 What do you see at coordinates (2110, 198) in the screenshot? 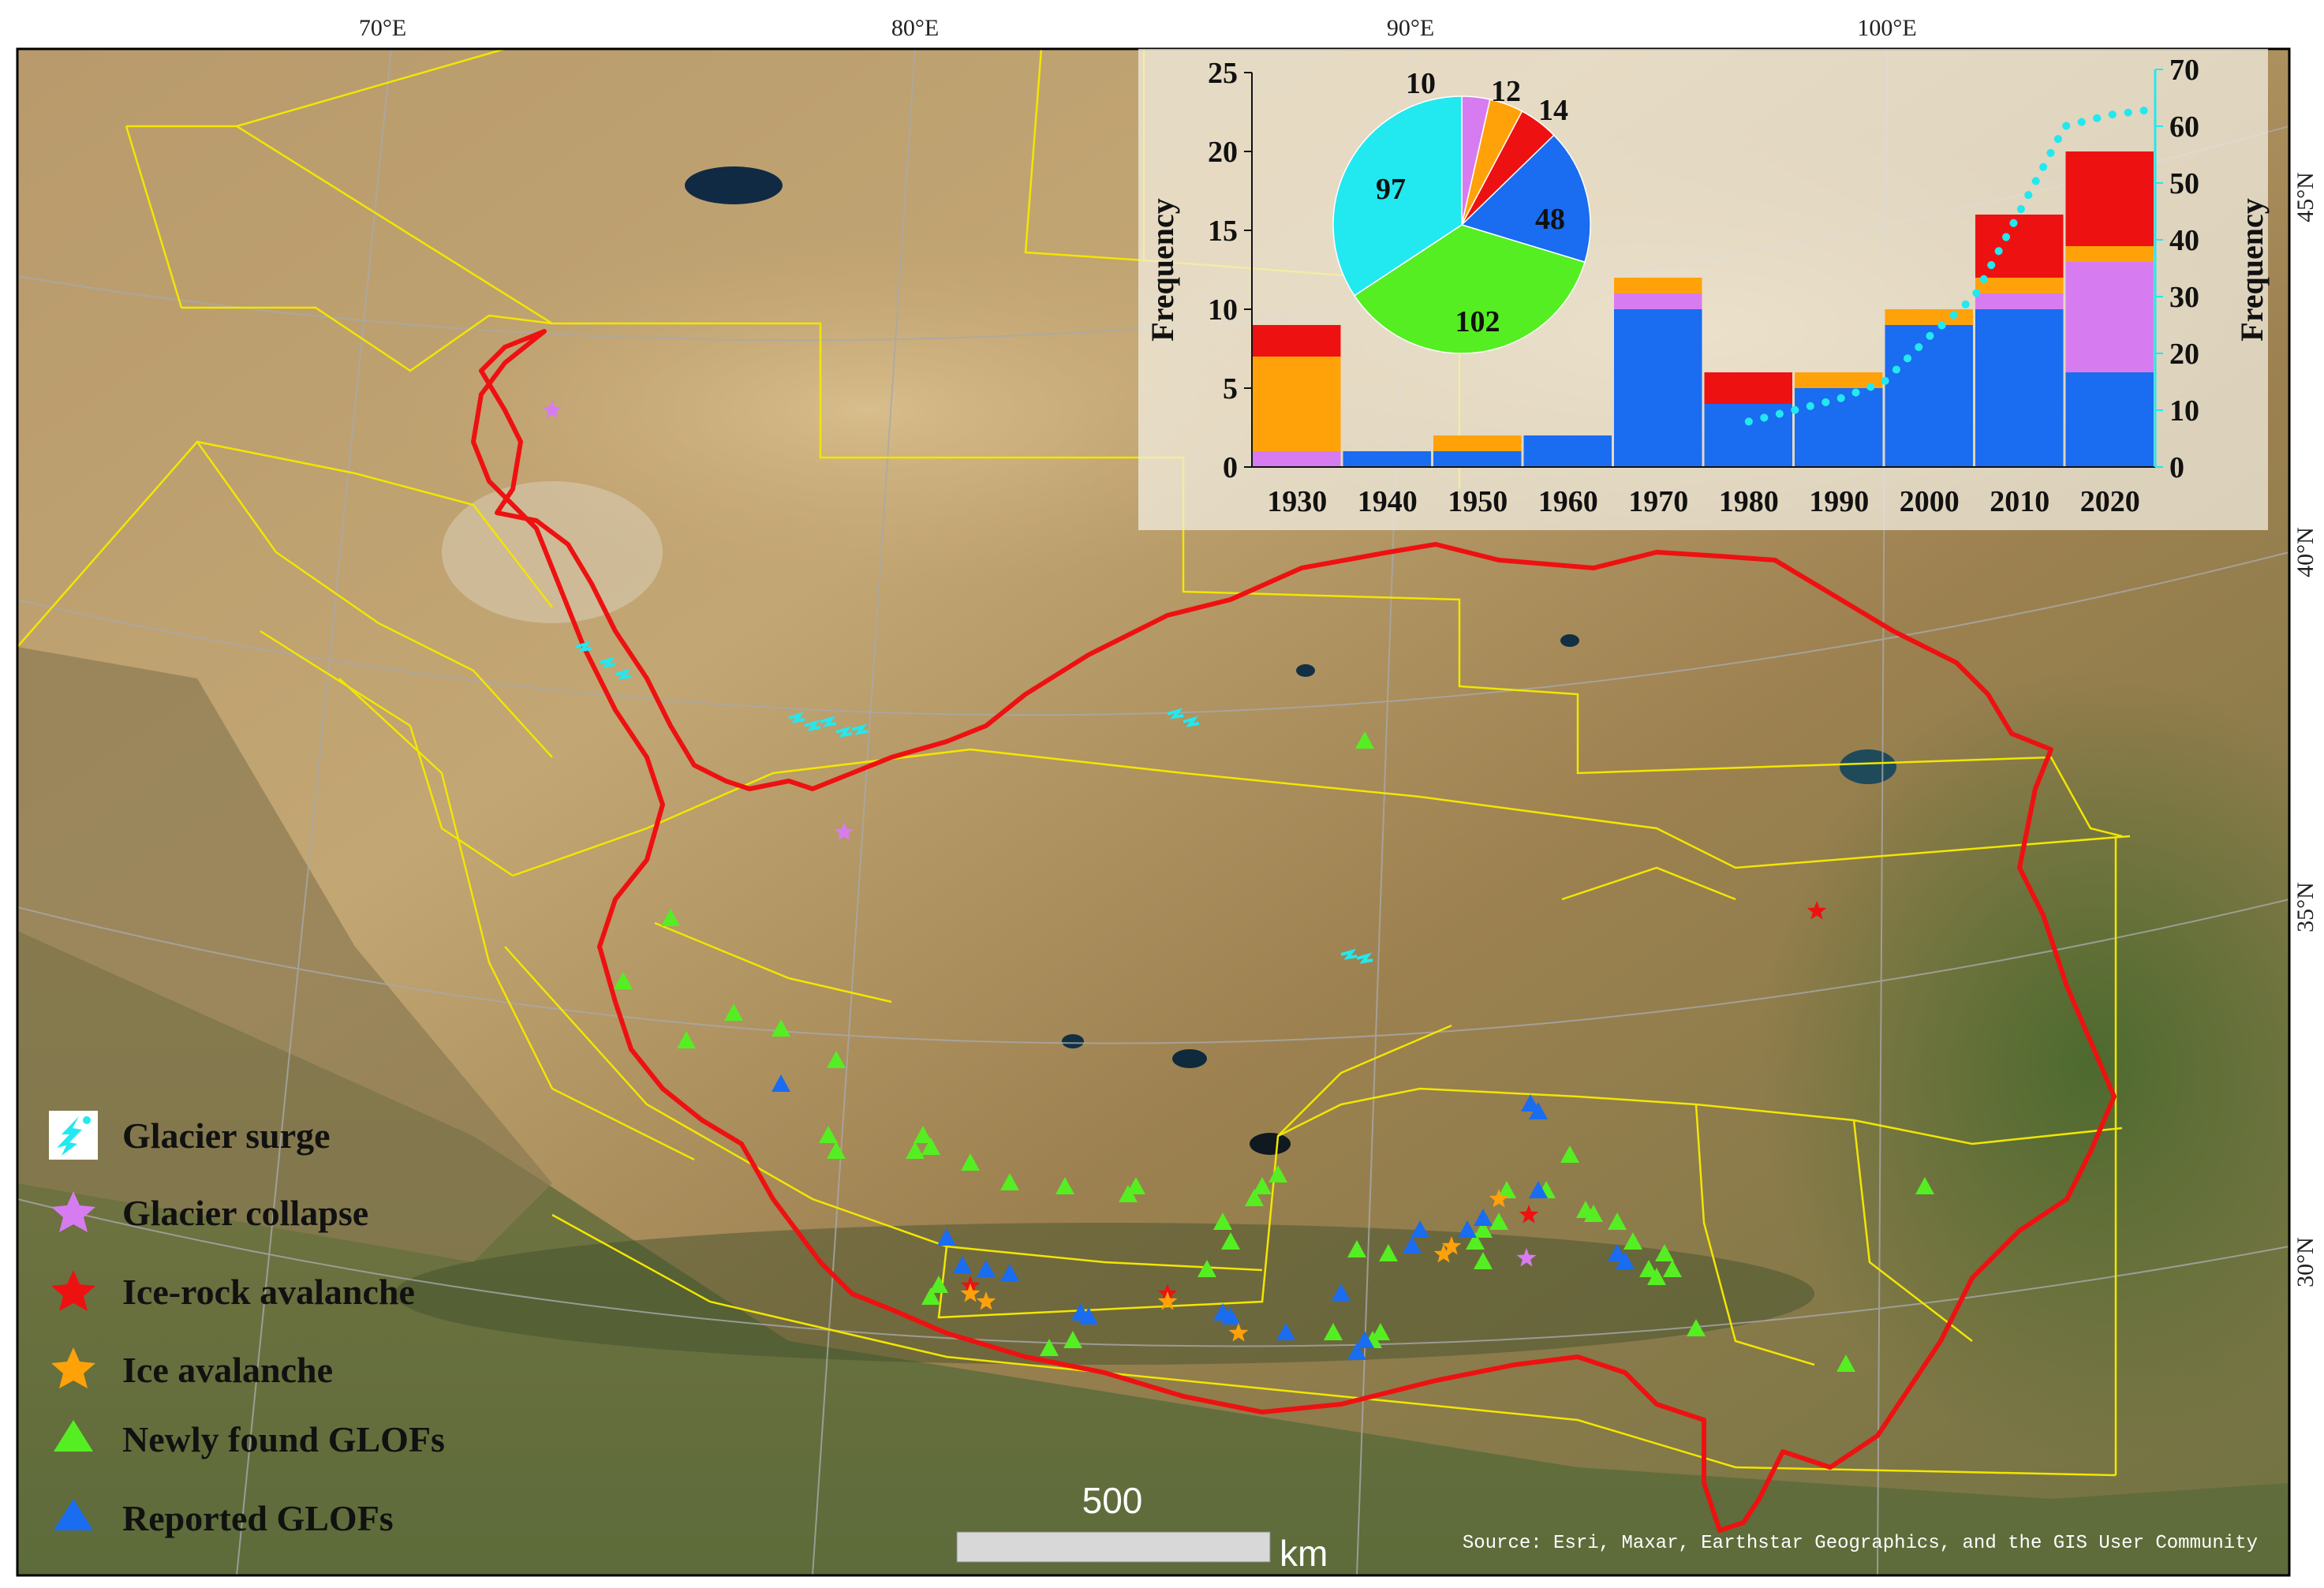
I see `bar-segment-2020-s3` at bounding box center [2110, 198].